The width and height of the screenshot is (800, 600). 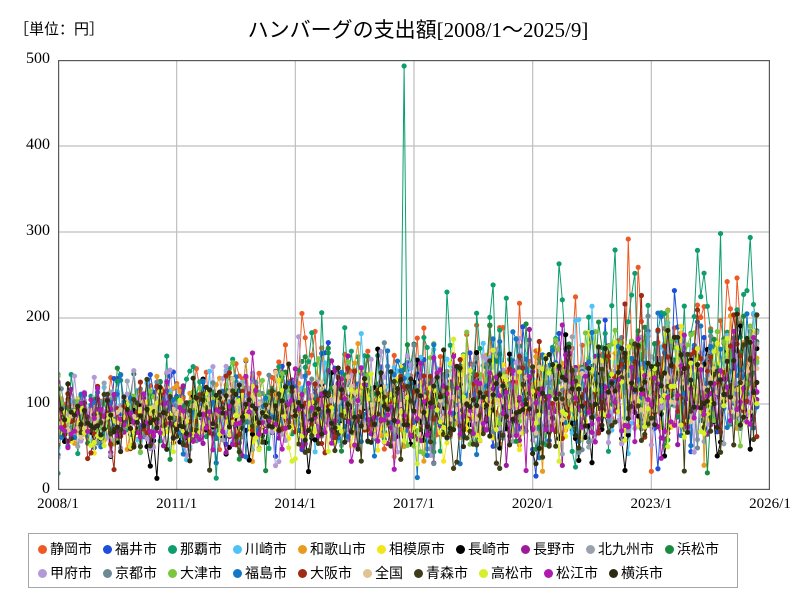 I want to click on legend-item-川崎市: 川崎市, so click(x=260, y=549).